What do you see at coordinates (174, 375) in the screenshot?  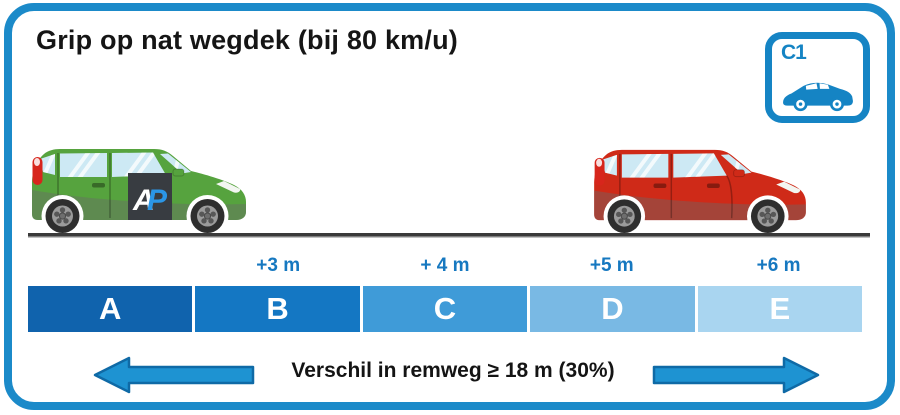 I see `arrow-left-icon` at bounding box center [174, 375].